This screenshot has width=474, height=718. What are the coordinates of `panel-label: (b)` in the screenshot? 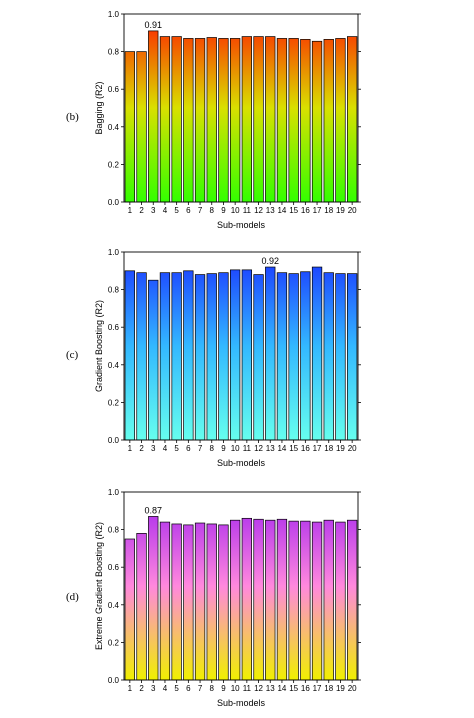 It's located at (72, 117).